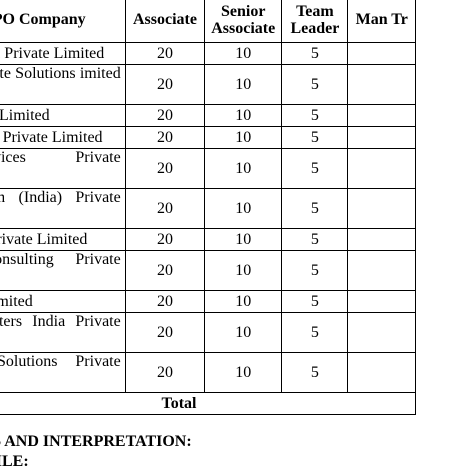  Describe the element at coordinates (63, 239) in the screenshot. I see `company-name-cell: Serve Private Limited` at that location.